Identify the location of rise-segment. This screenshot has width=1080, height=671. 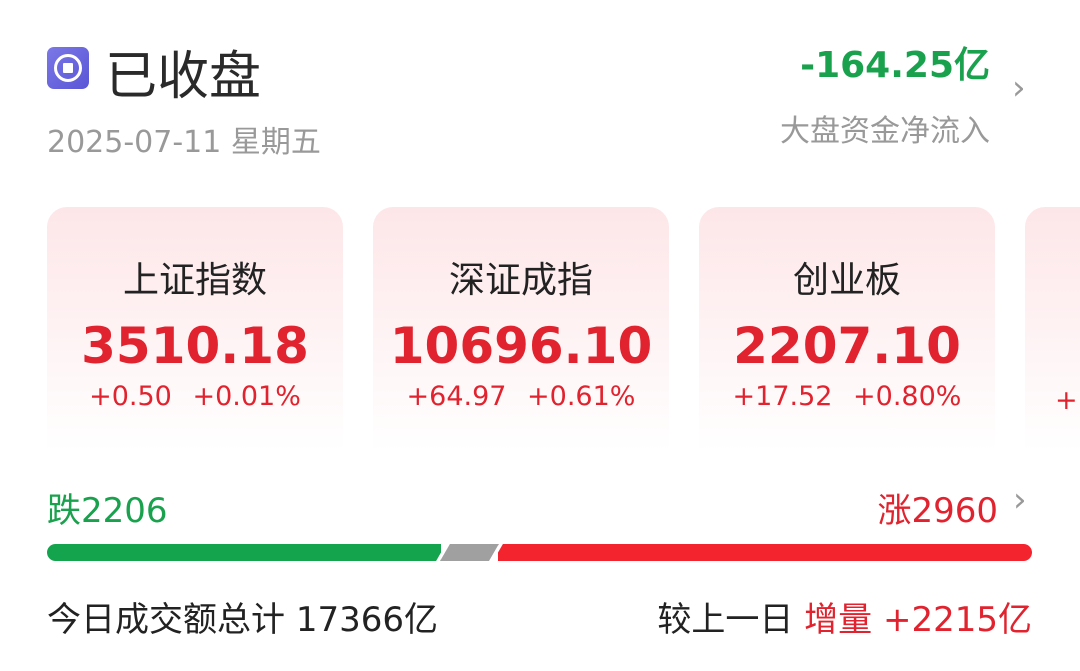
(765, 552).